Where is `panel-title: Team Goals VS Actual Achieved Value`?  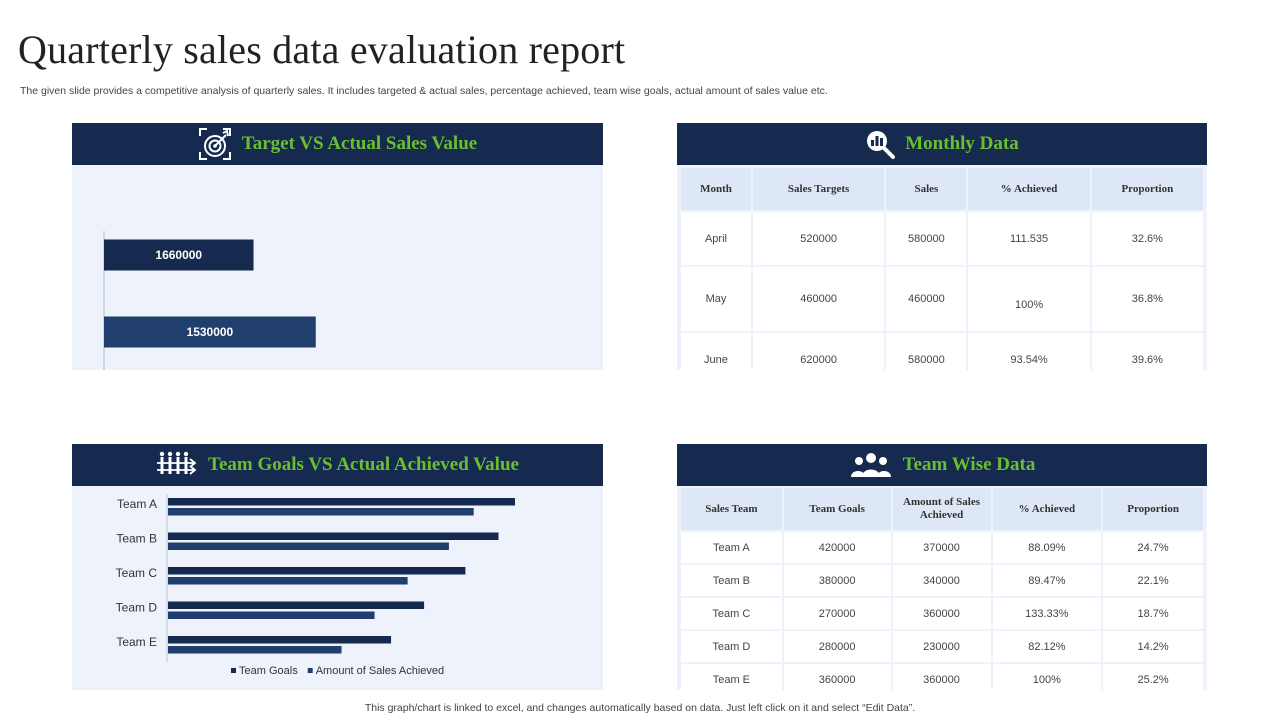
panel-title: Team Goals VS Actual Achieved Value is located at coordinates (363, 464).